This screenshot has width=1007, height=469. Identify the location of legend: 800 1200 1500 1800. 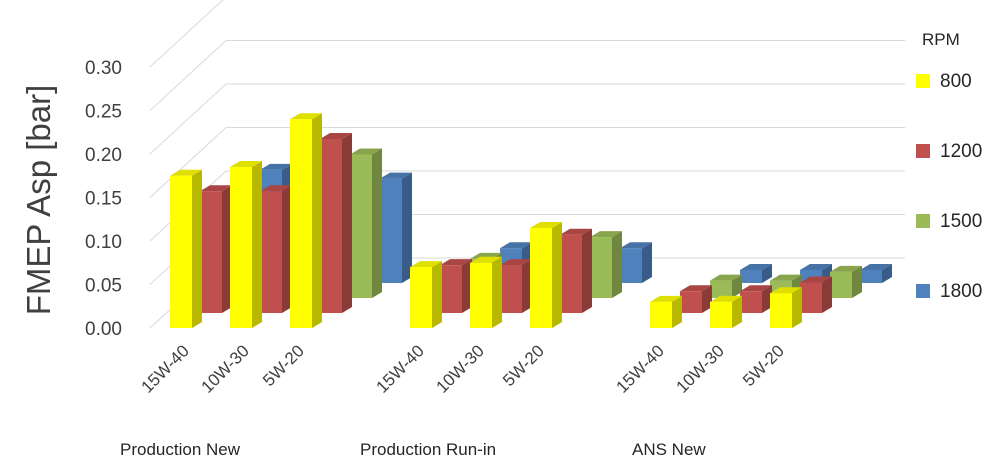
(949, 186).